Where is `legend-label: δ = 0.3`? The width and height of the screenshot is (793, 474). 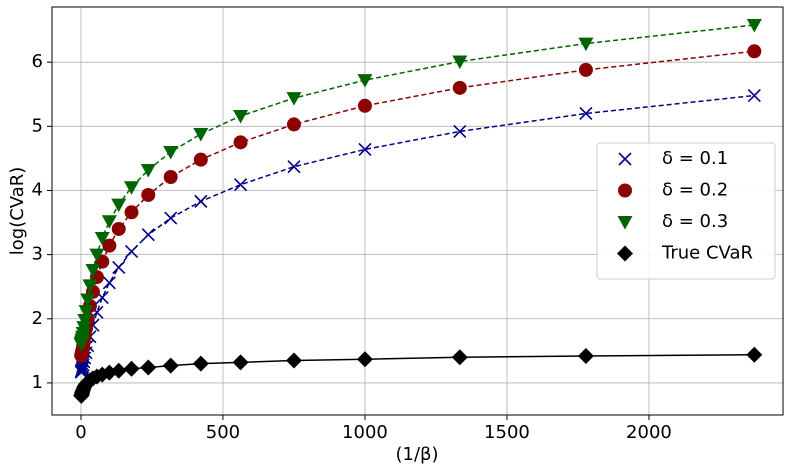 legend-label: δ = 0.3 is located at coordinates (695, 221).